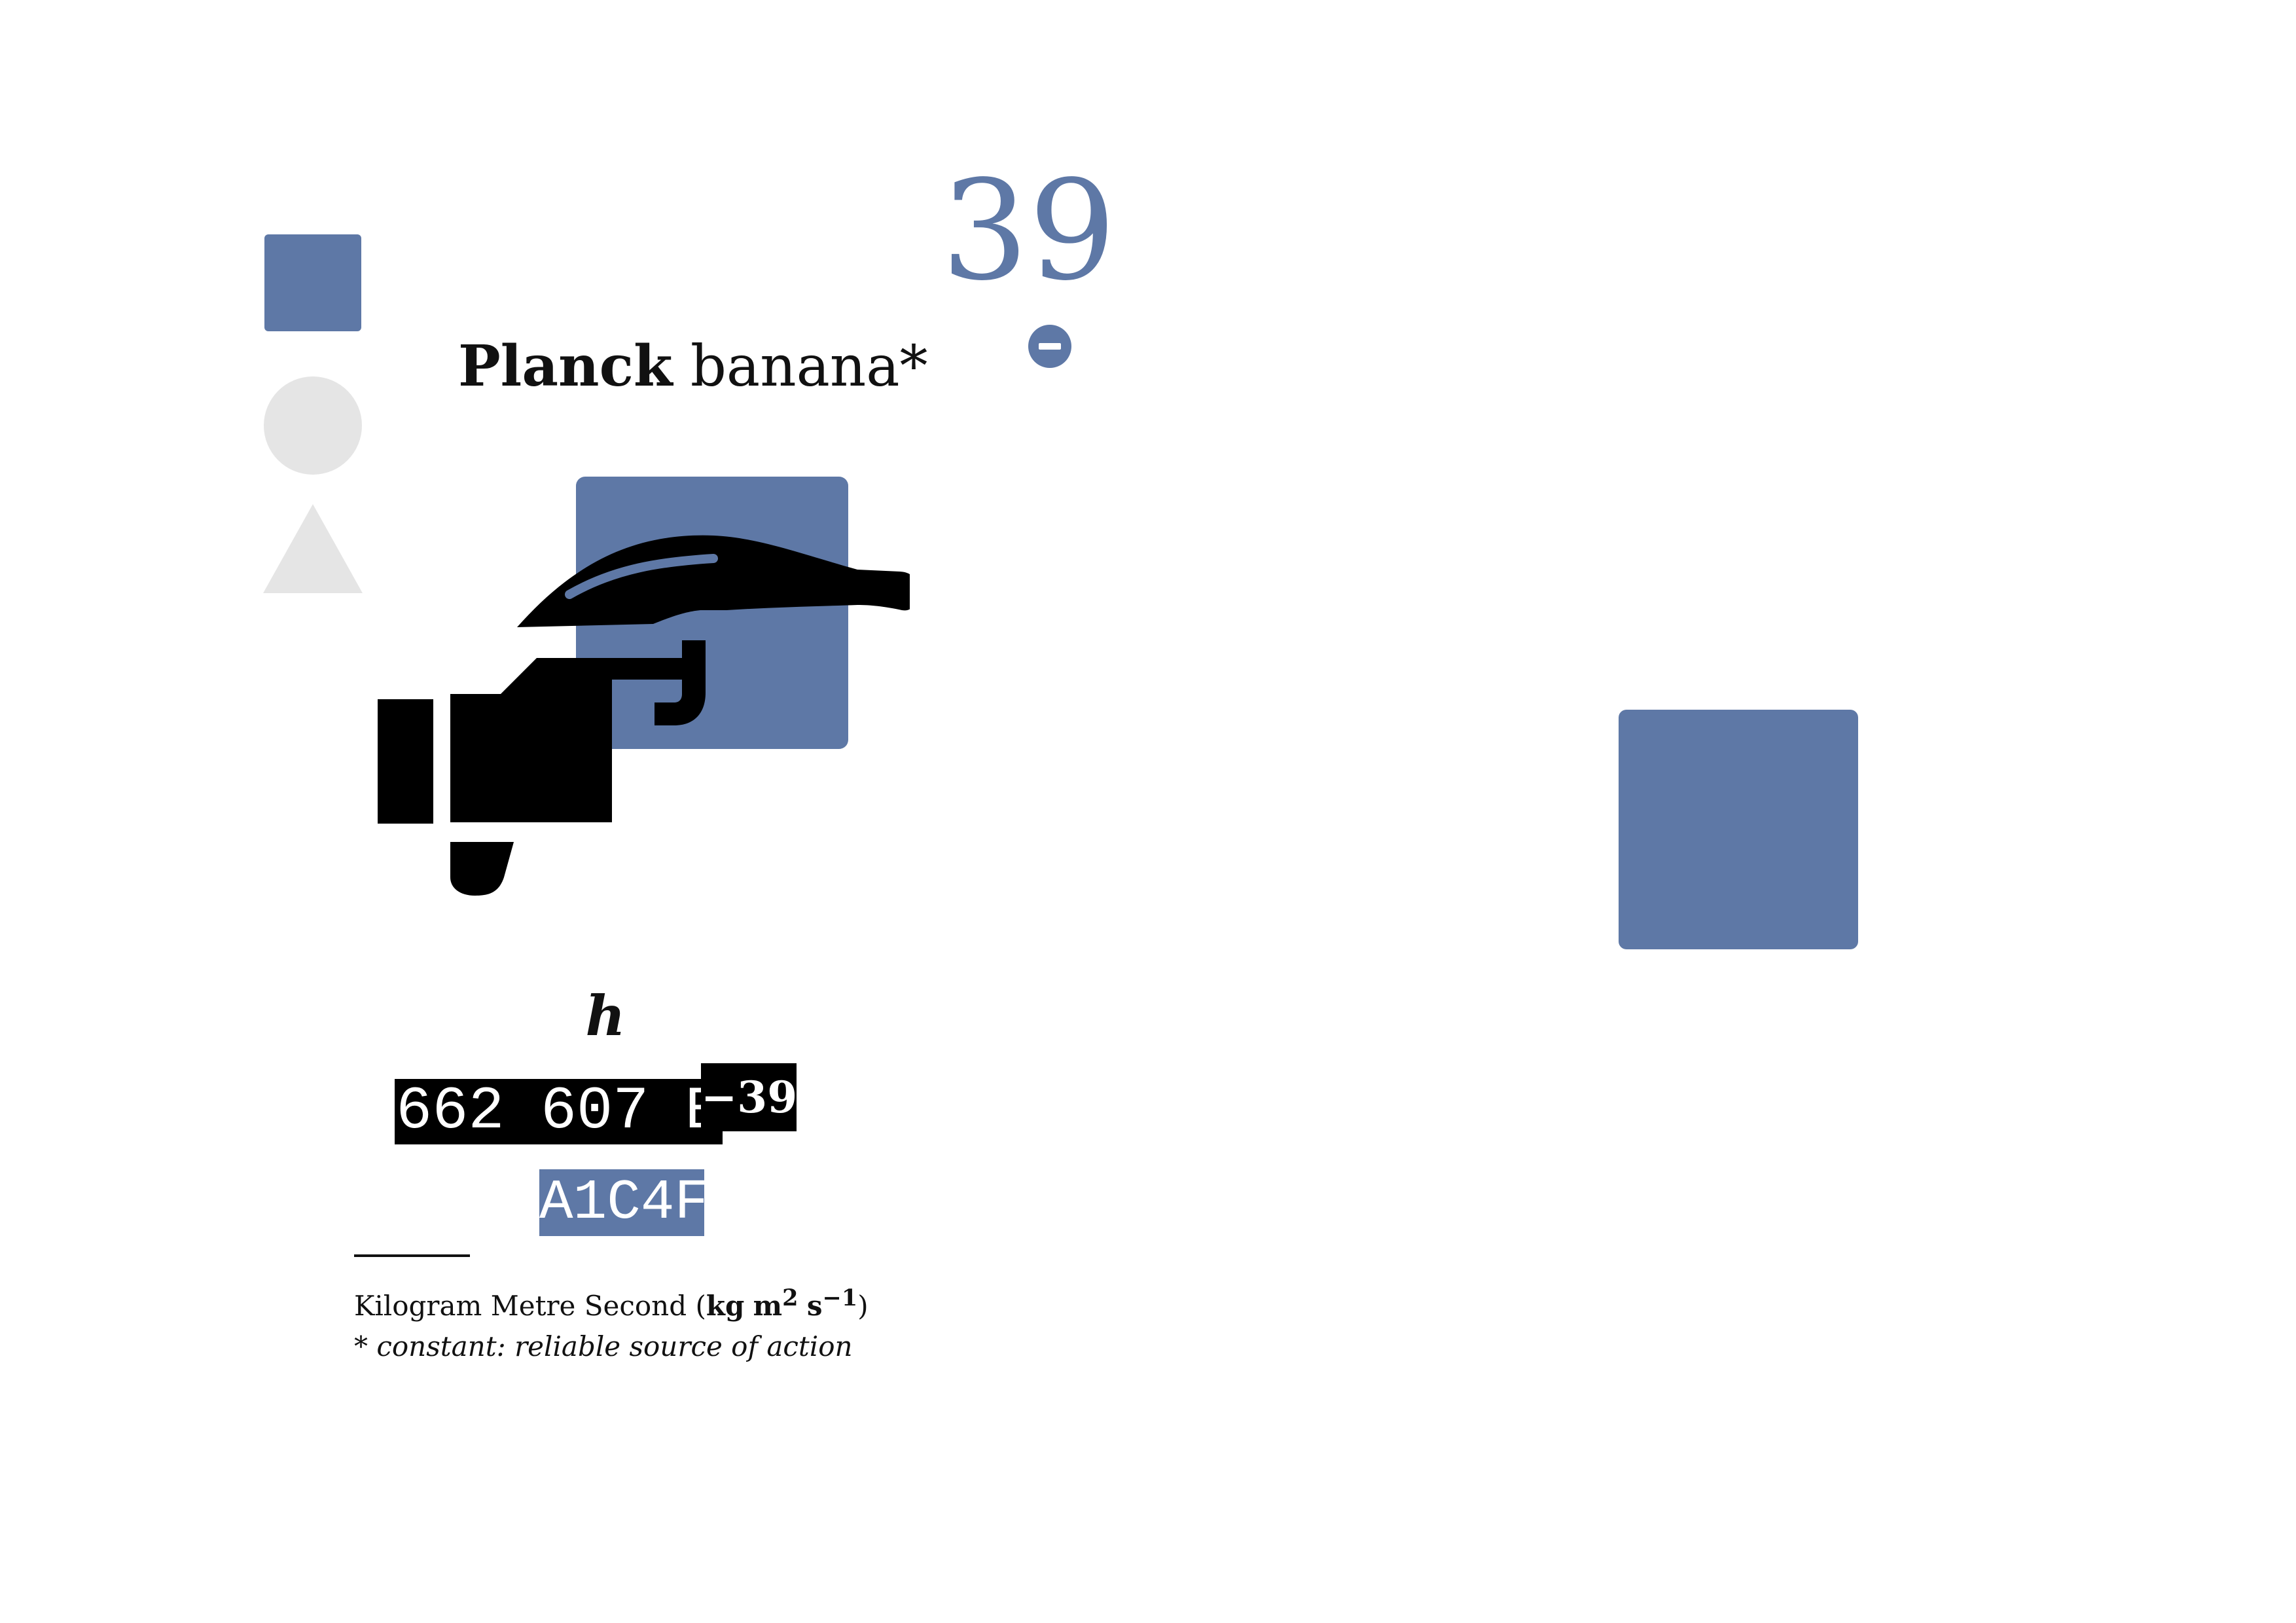 The width and height of the screenshot is (2296, 1623). What do you see at coordinates (840, 1298) in the screenshot?
I see `units-s-exp: −1` at bounding box center [840, 1298].